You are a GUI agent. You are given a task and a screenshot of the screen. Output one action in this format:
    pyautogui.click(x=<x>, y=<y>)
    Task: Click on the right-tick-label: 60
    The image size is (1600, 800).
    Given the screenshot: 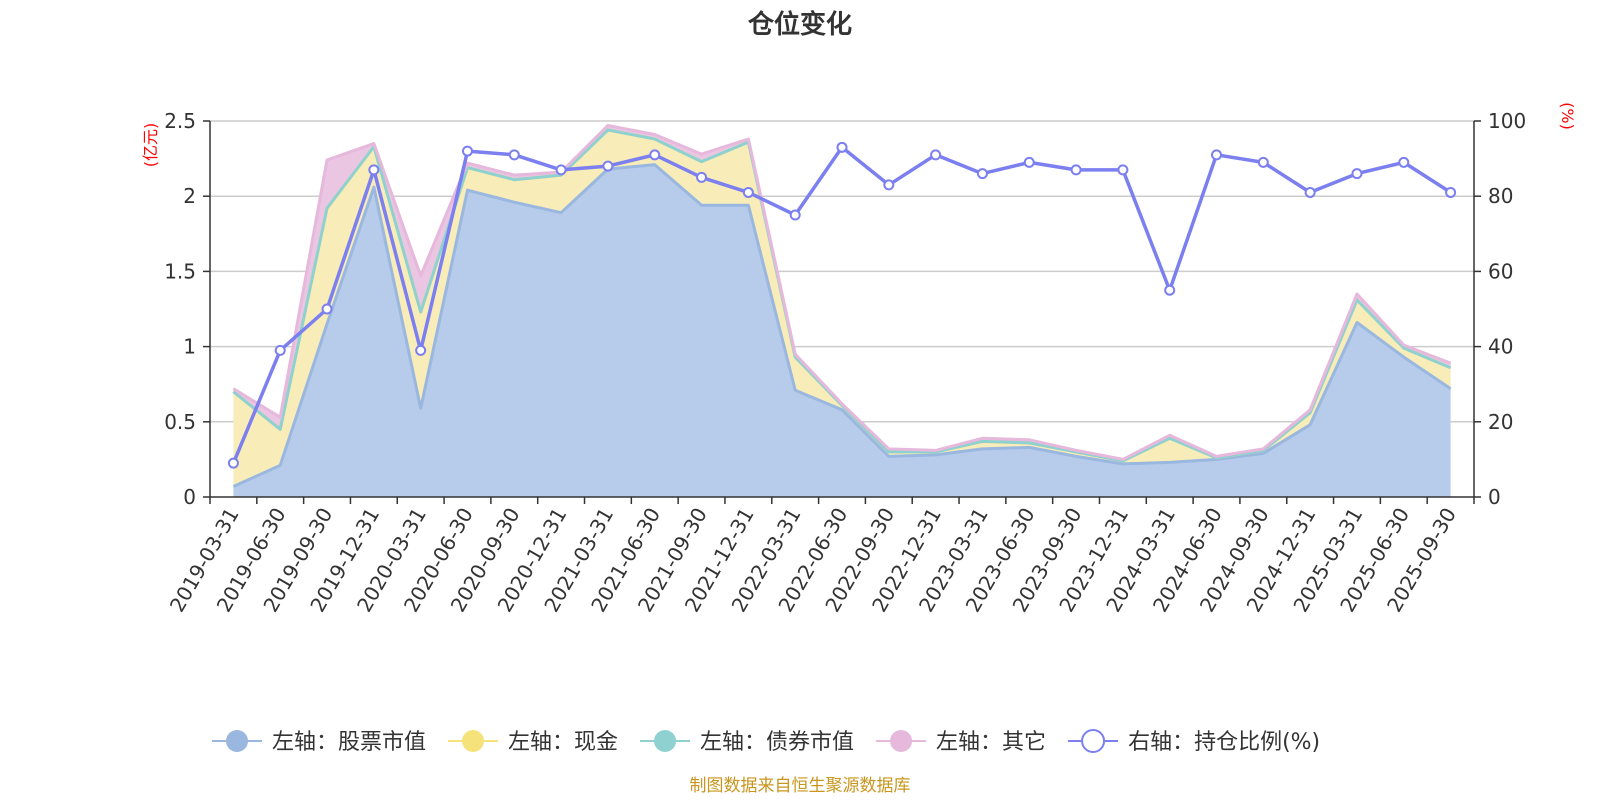 What is the action you would take?
    pyautogui.click(x=1500, y=271)
    